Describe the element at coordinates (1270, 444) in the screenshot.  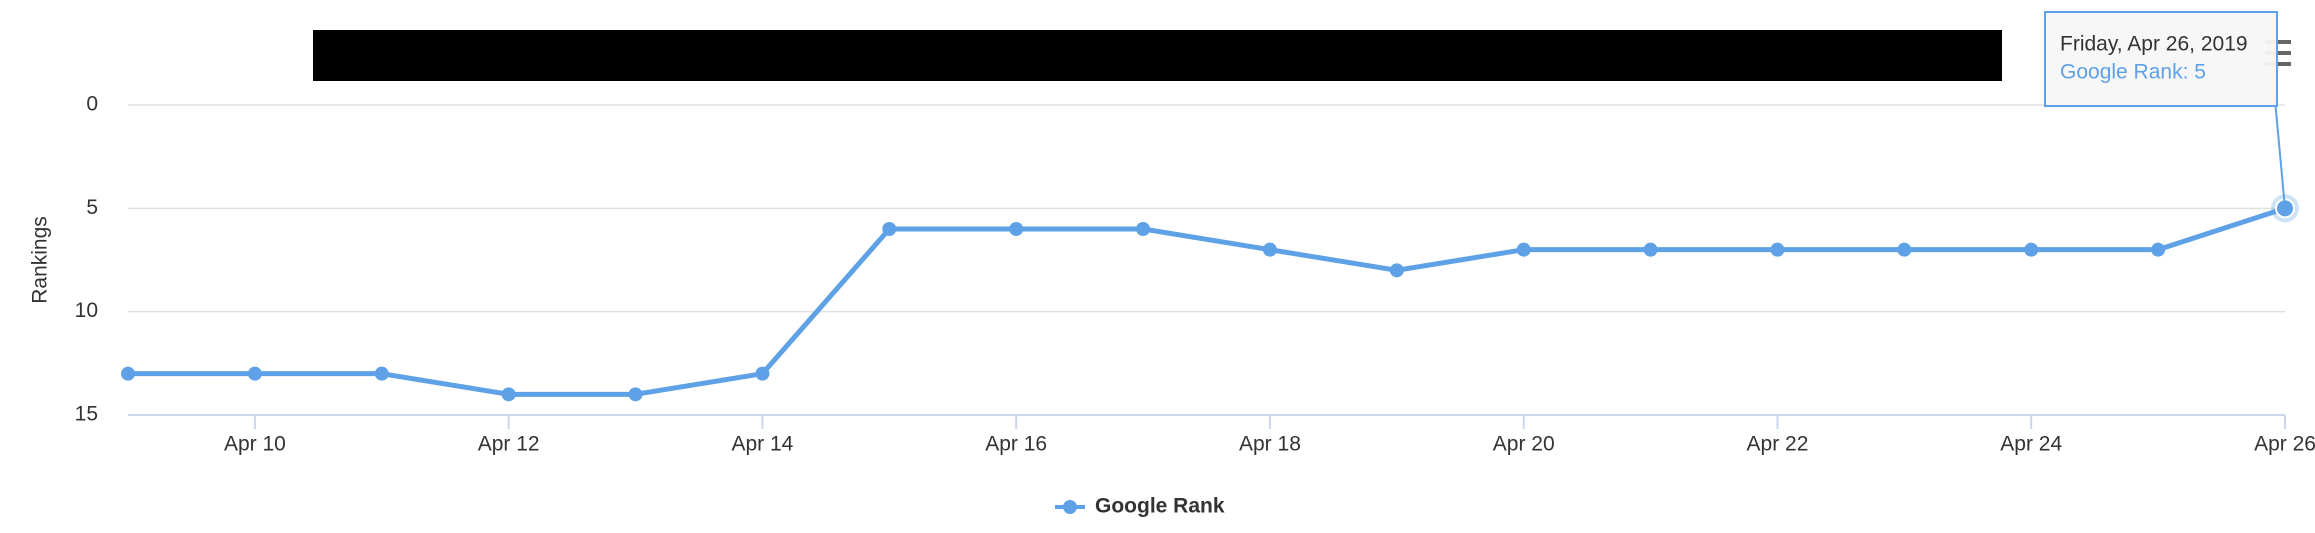
I see `x-tick-label: Apr 18` at that location.